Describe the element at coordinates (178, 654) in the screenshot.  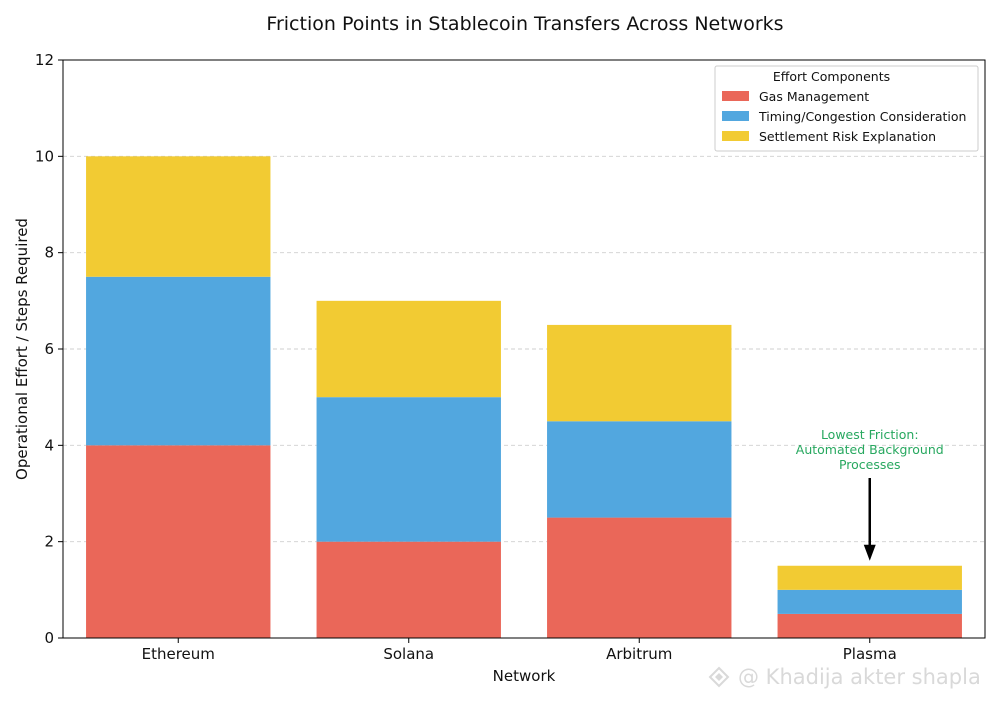
I see `x-tick-label: Ethereum` at that location.